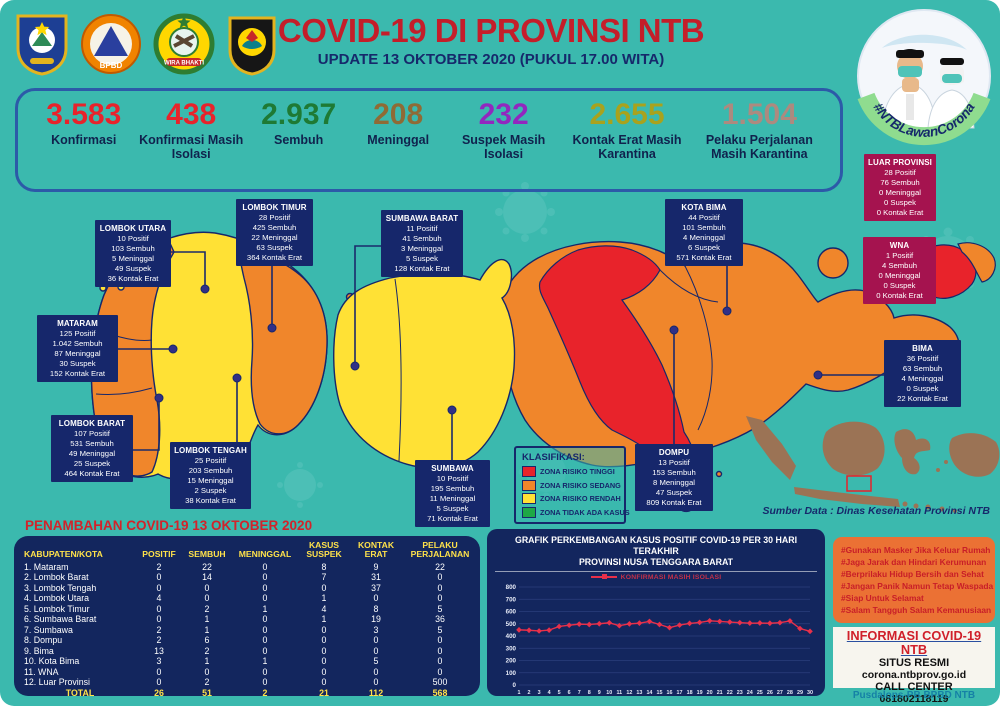 Image resolution: width=1000 pixels, height=706 pixels. Describe the element at coordinates (111, 65) in the screenshot. I see `svg-text: BPBD` at that location.